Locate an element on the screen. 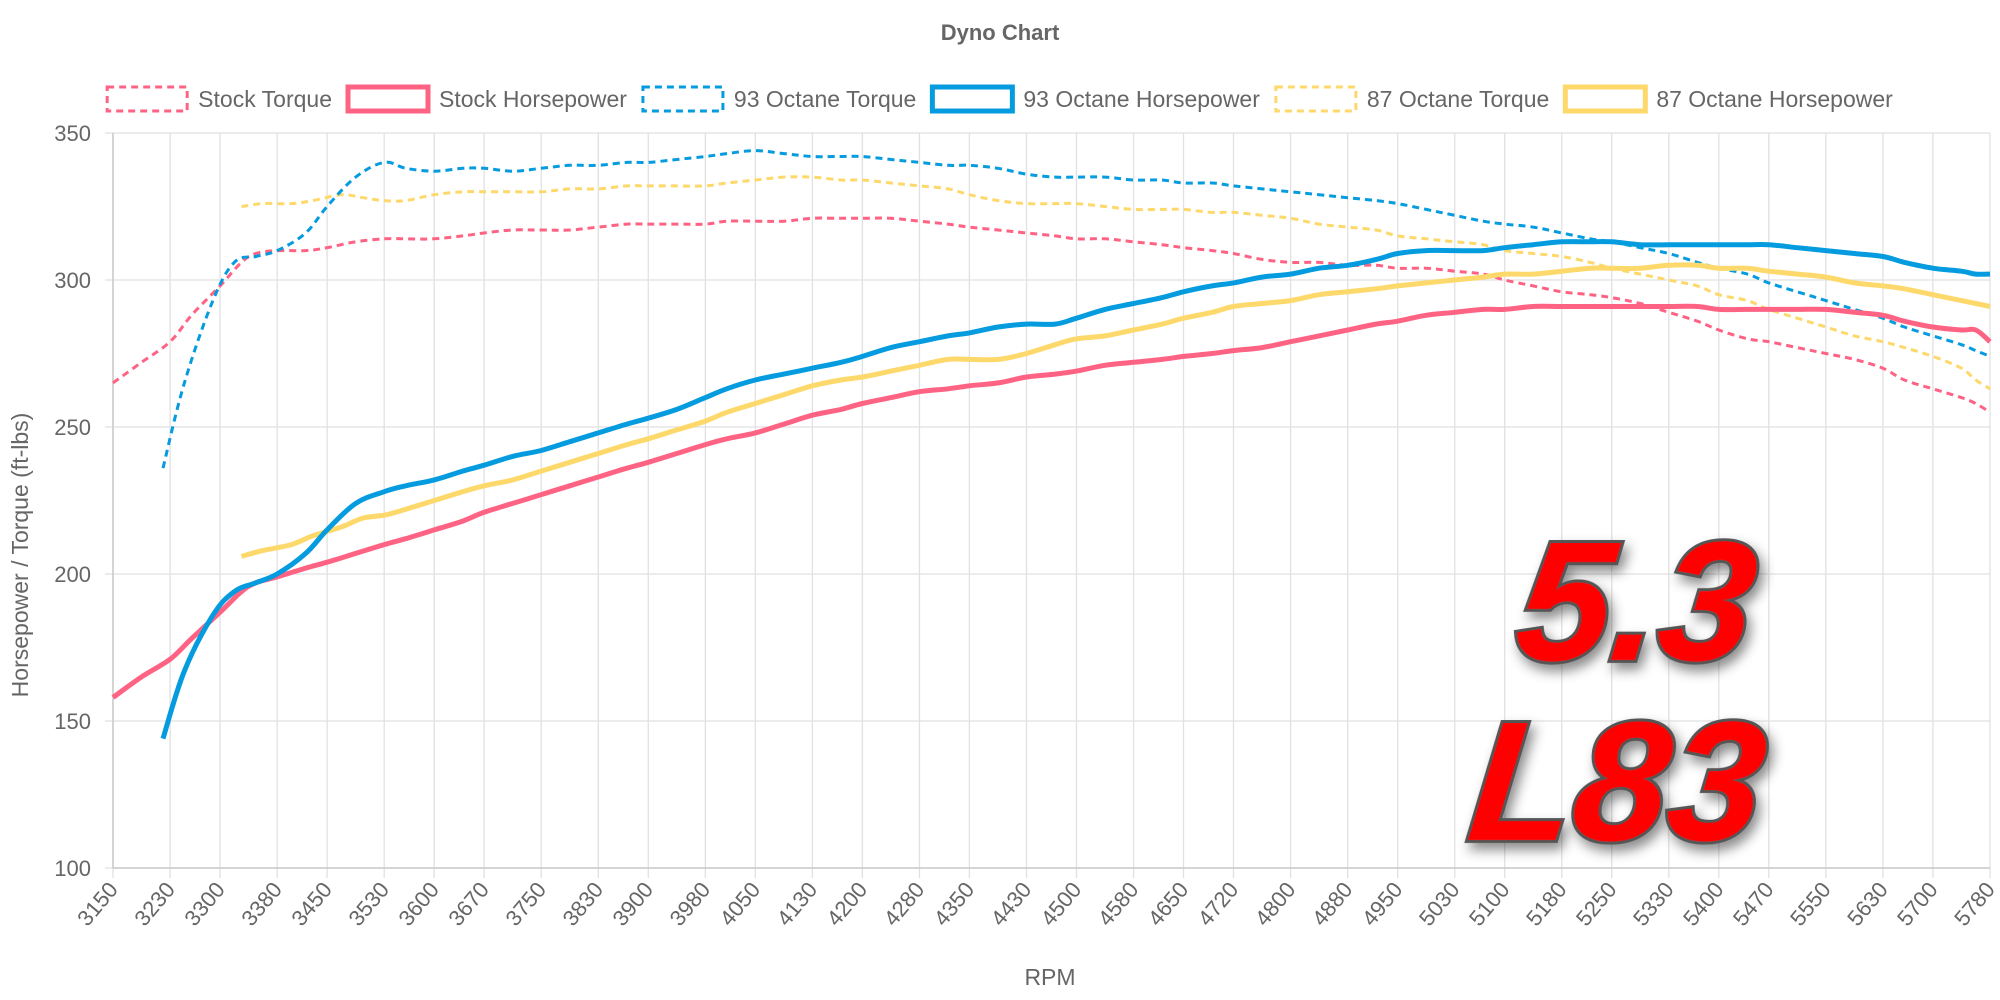 Image resolution: width=2000 pixels, height=1000 pixels. x-tick-label: 5550 is located at coordinates (1810, 904).